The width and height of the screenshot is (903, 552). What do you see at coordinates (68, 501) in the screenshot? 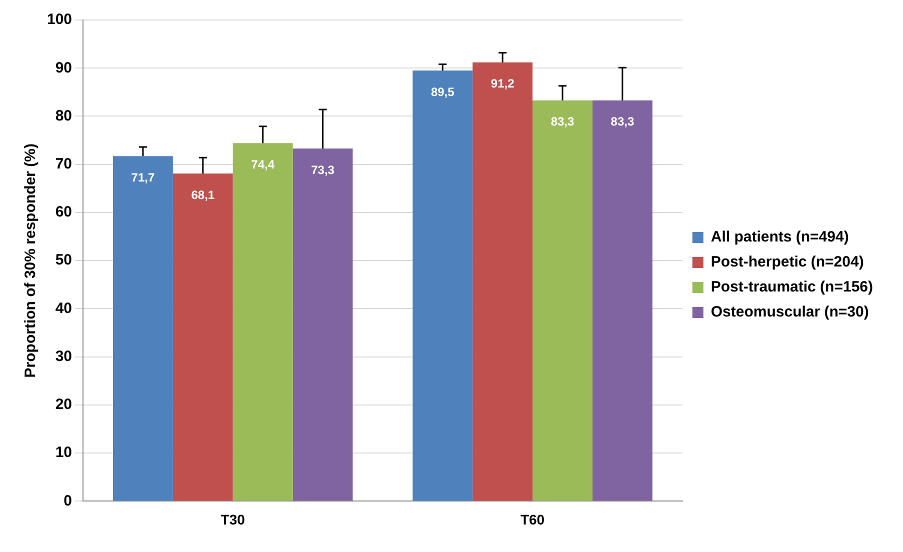
I see `y-tick-label: 0` at bounding box center [68, 501].